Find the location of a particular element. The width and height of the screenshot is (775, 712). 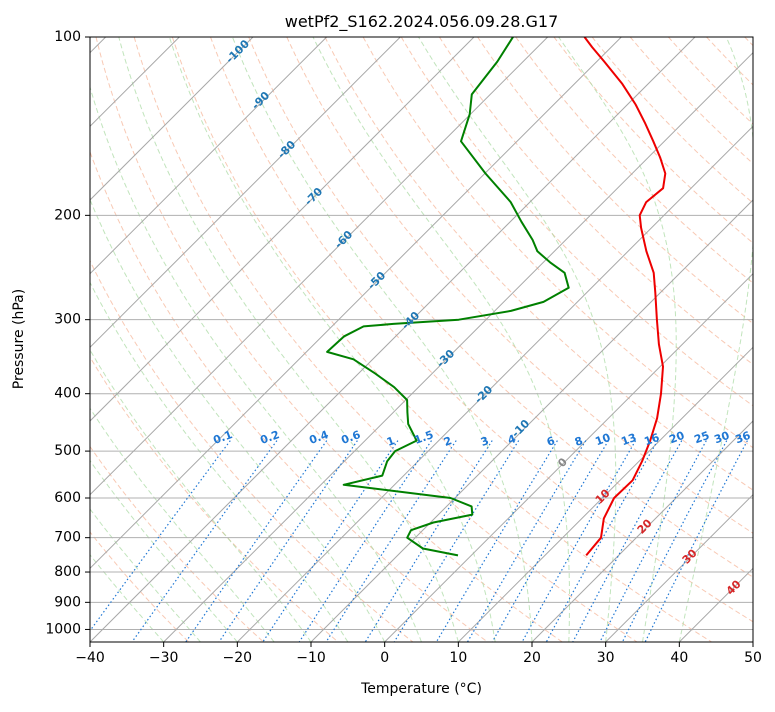

y-tick-label: 1000 is located at coordinates (63, 629).